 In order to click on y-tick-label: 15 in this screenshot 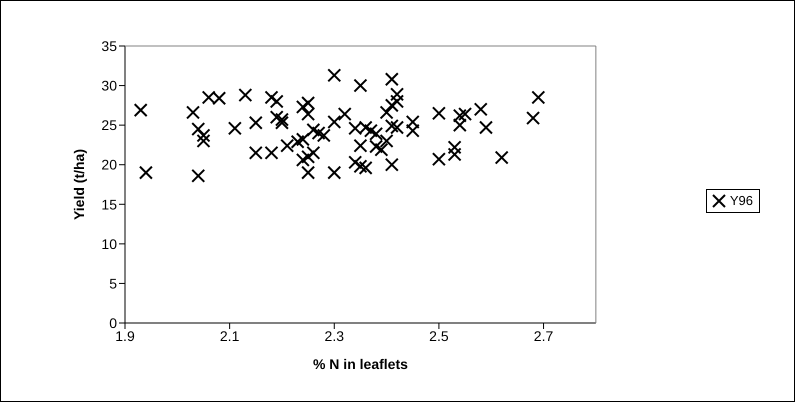, I will do `click(109, 204)`.